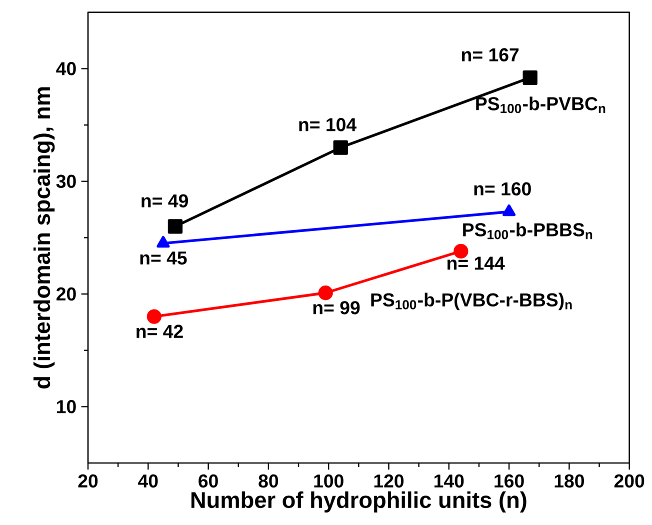 Image resolution: width=652 pixels, height=525 pixels. What do you see at coordinates (490, 55) in the screenshot?
I see `annotation: n= 167` at bounding box center [490, 55].